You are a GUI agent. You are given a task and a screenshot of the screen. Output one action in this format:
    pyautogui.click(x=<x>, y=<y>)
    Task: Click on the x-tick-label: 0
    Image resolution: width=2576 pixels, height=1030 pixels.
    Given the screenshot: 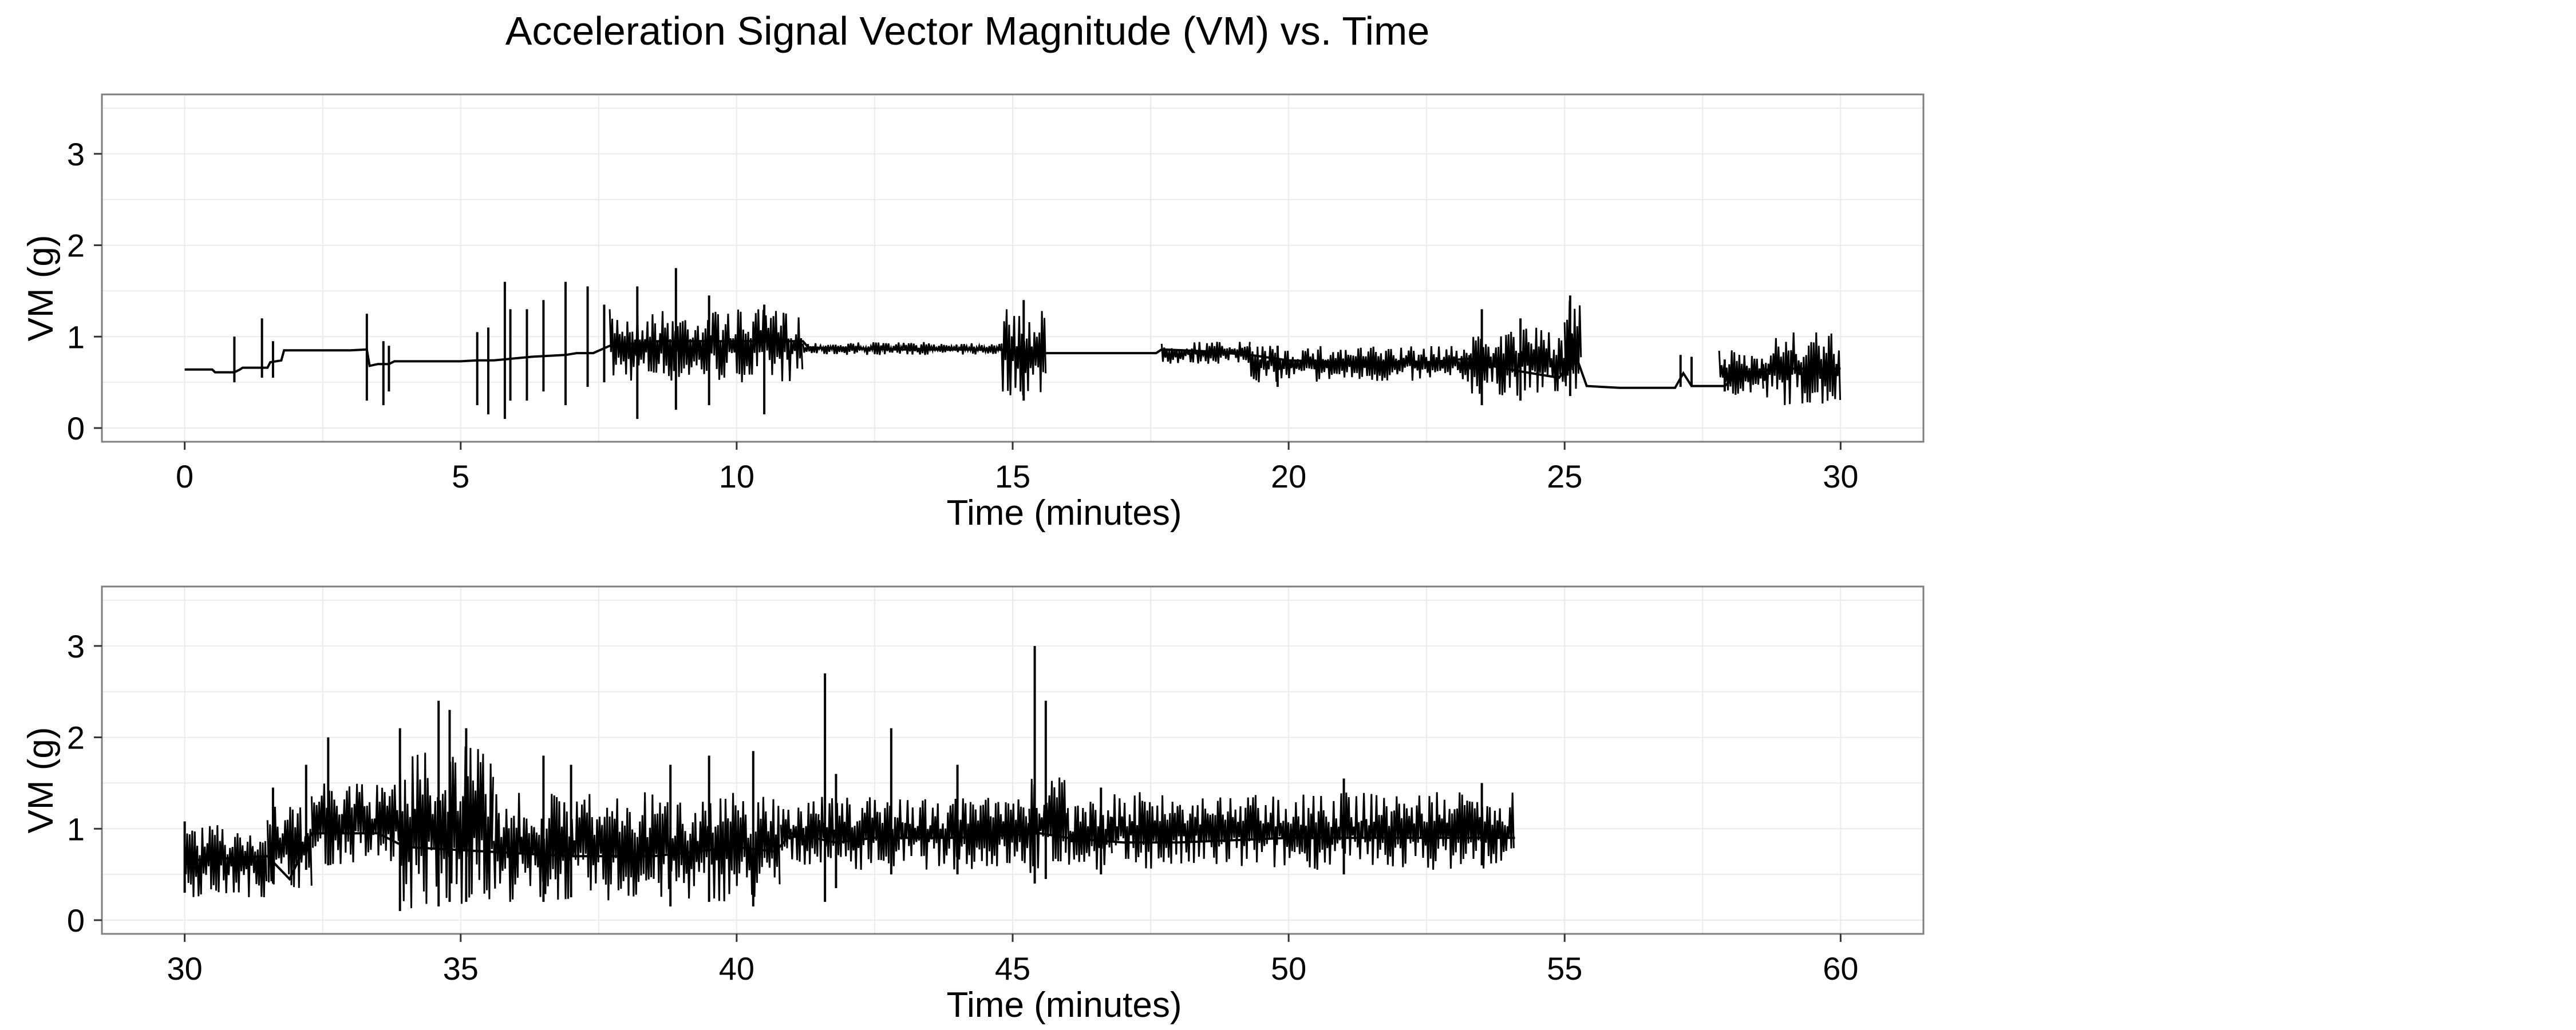 What is the action you would take?
    pyautogui.click(x=184, y=476)
    